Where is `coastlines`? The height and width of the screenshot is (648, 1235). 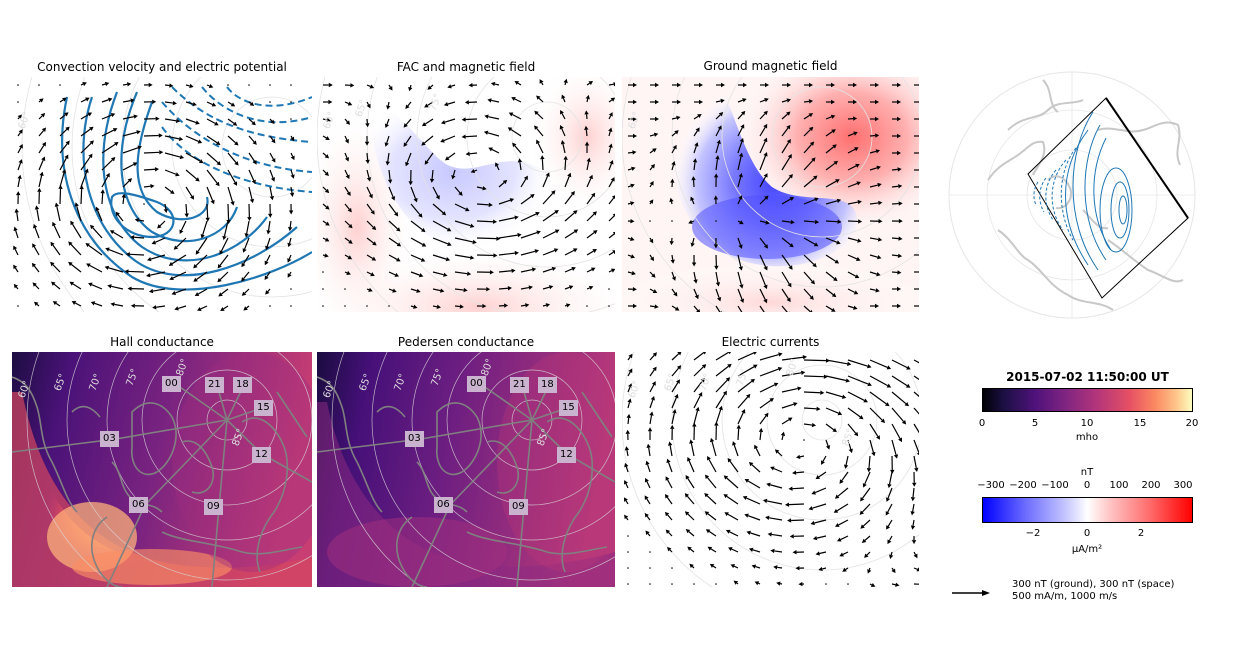
coastlines is located at coordinates (1085, 195).